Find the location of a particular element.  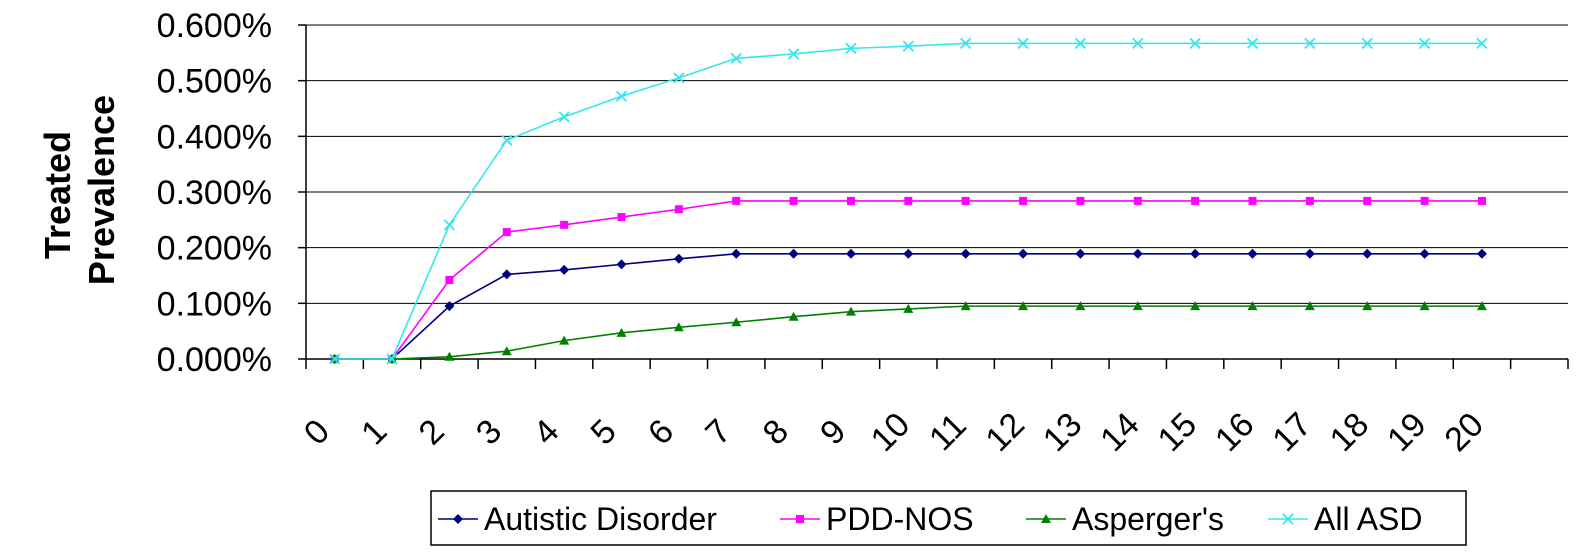

y-tick-label: 0.300% is located at coordinates (214, 193).